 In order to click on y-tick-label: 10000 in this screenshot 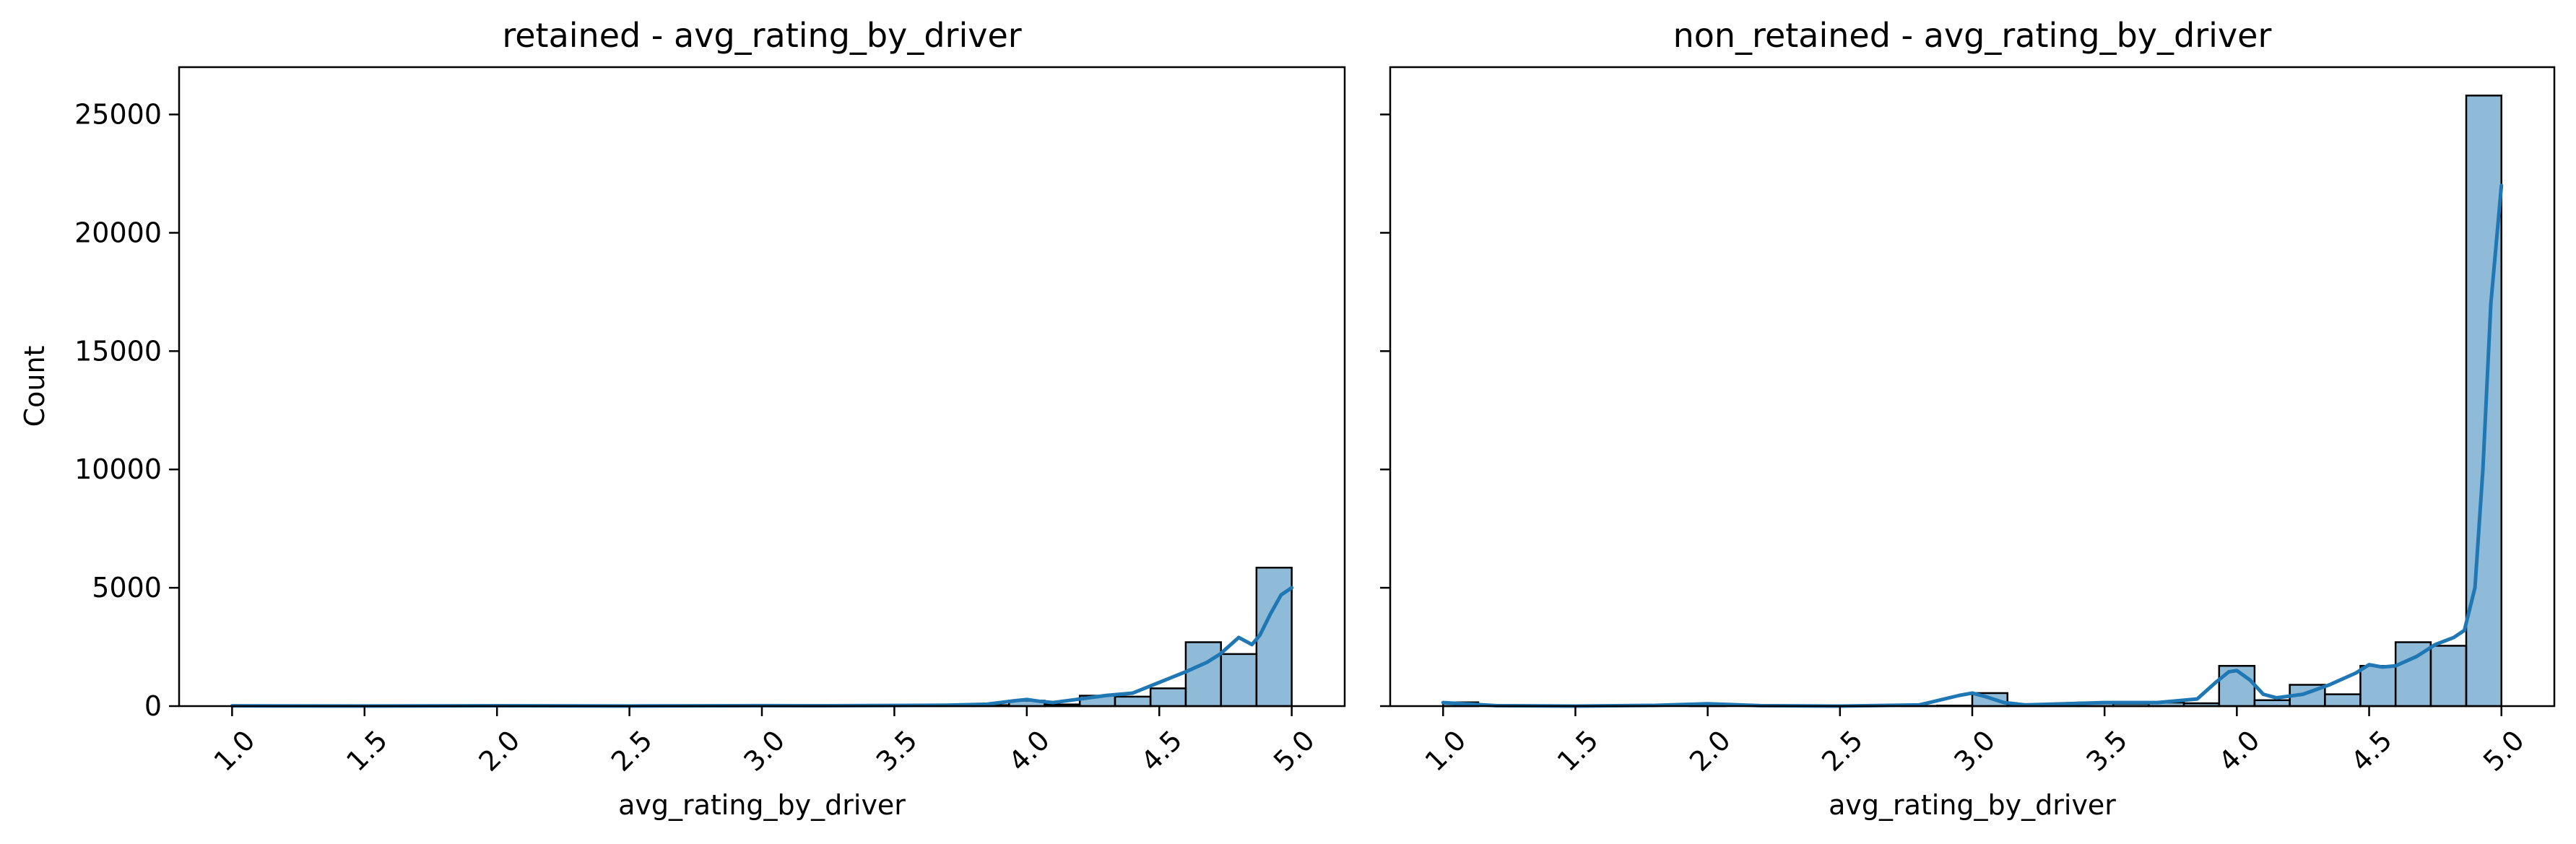, I will do `click(118, 469)`.